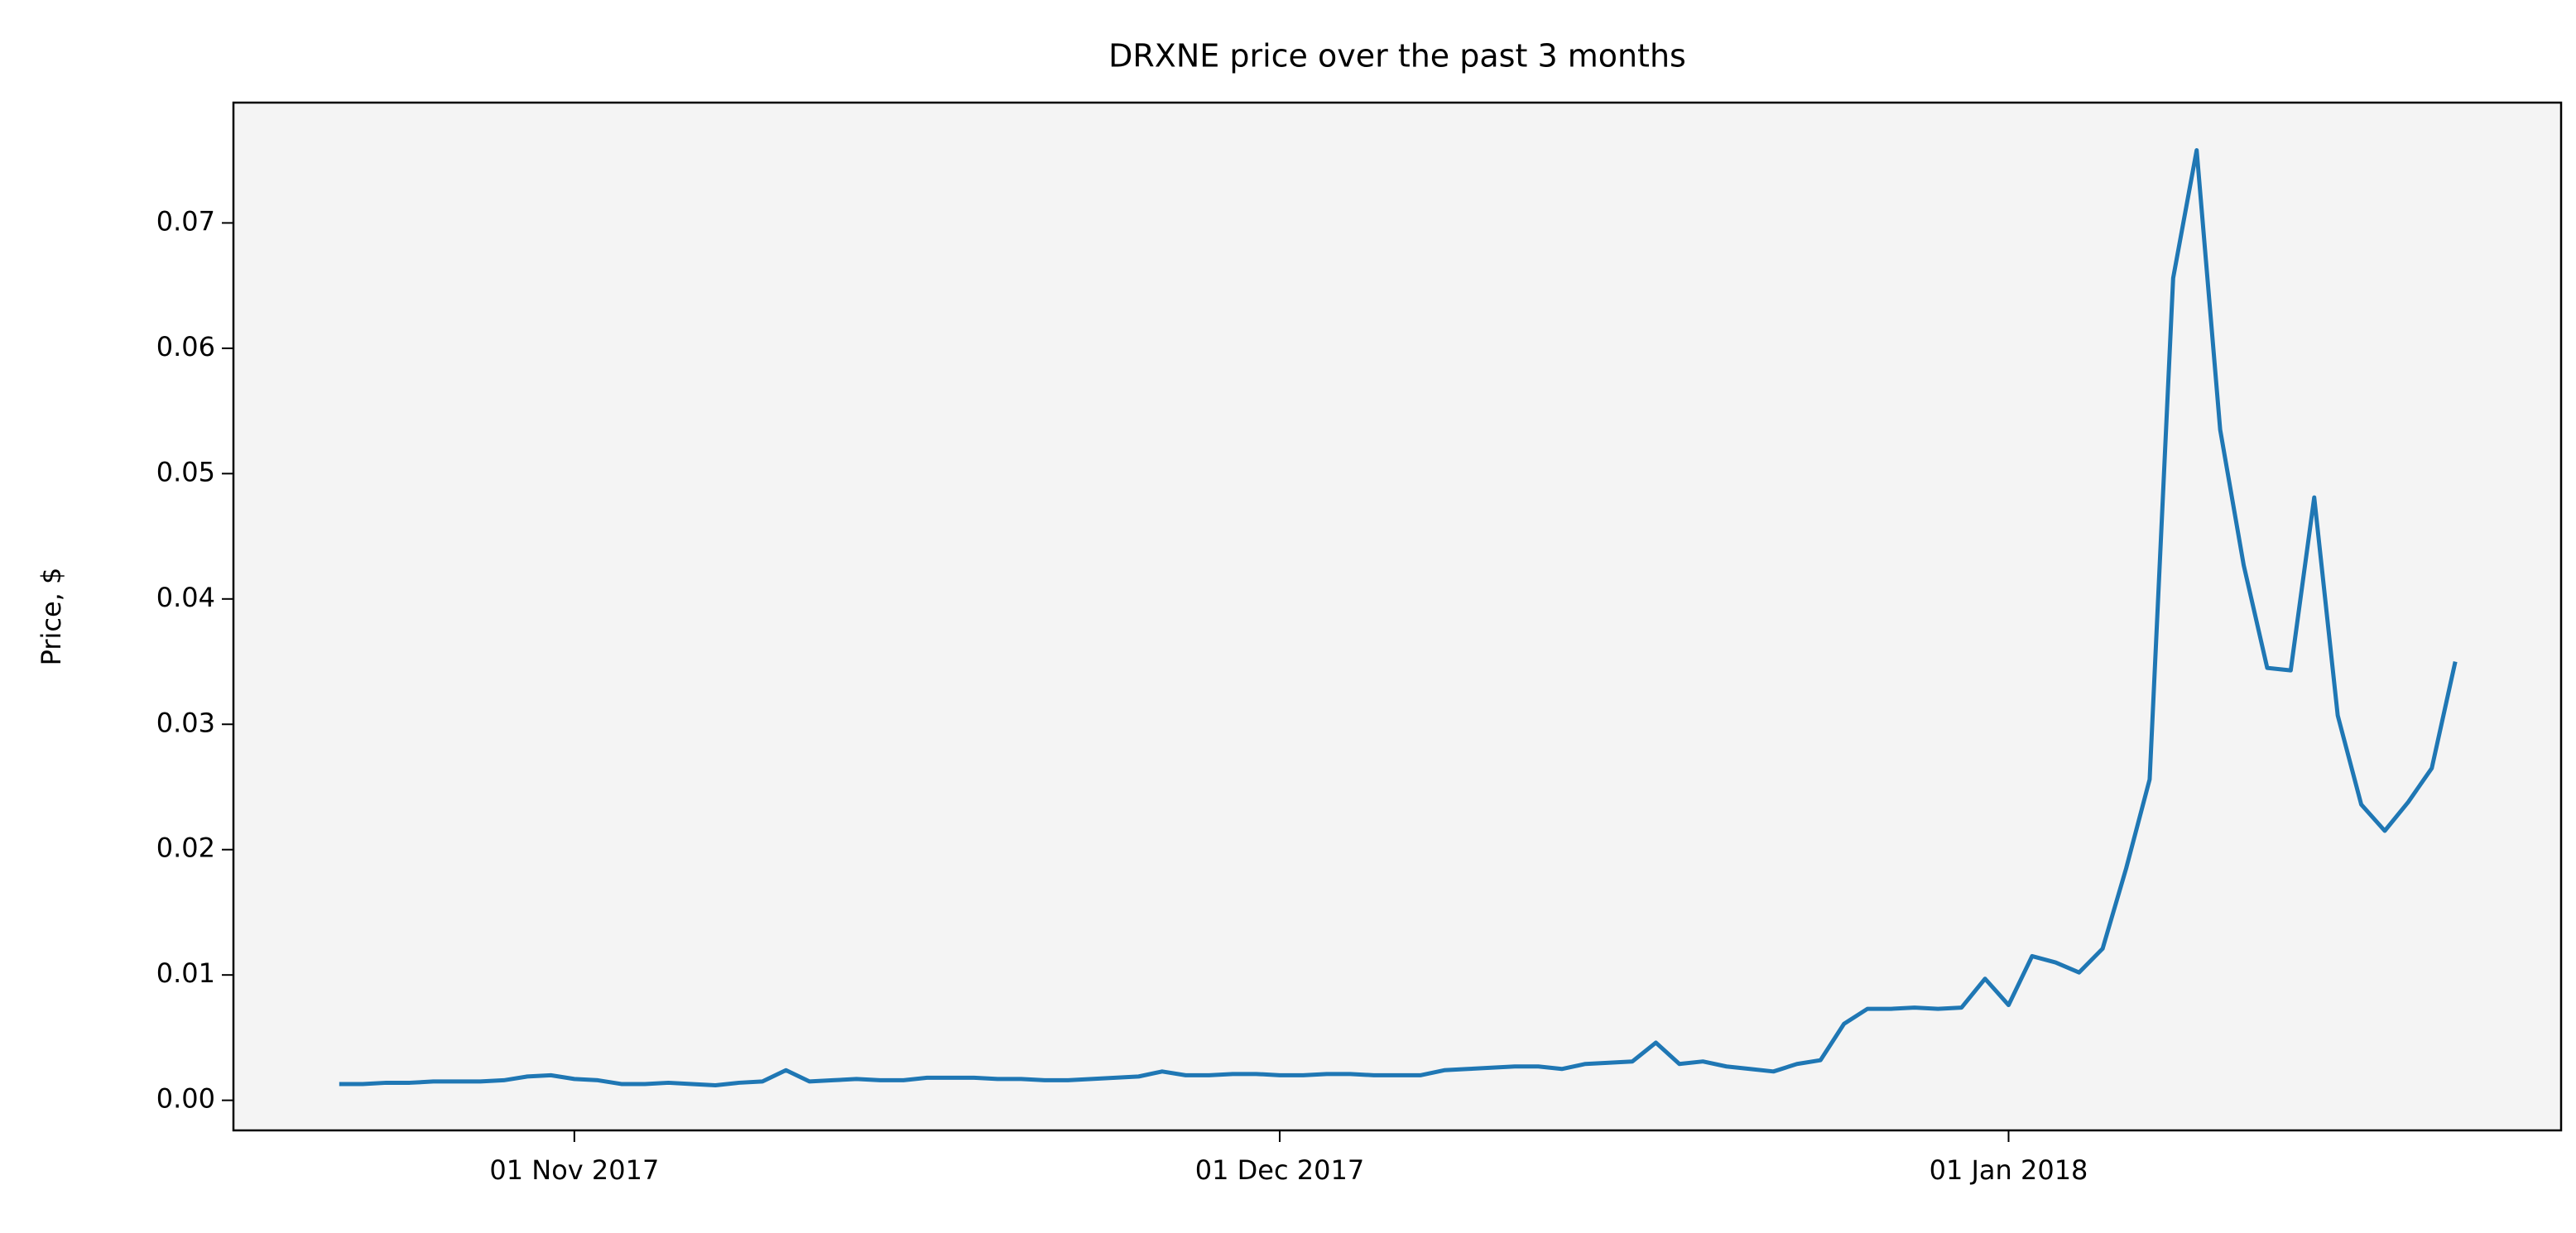  What do you see at coordinates (1279, 1170) in the screenshot?
I see `x-tick-label: 01 Dec 2017` at bounding box center [1279, 1170].